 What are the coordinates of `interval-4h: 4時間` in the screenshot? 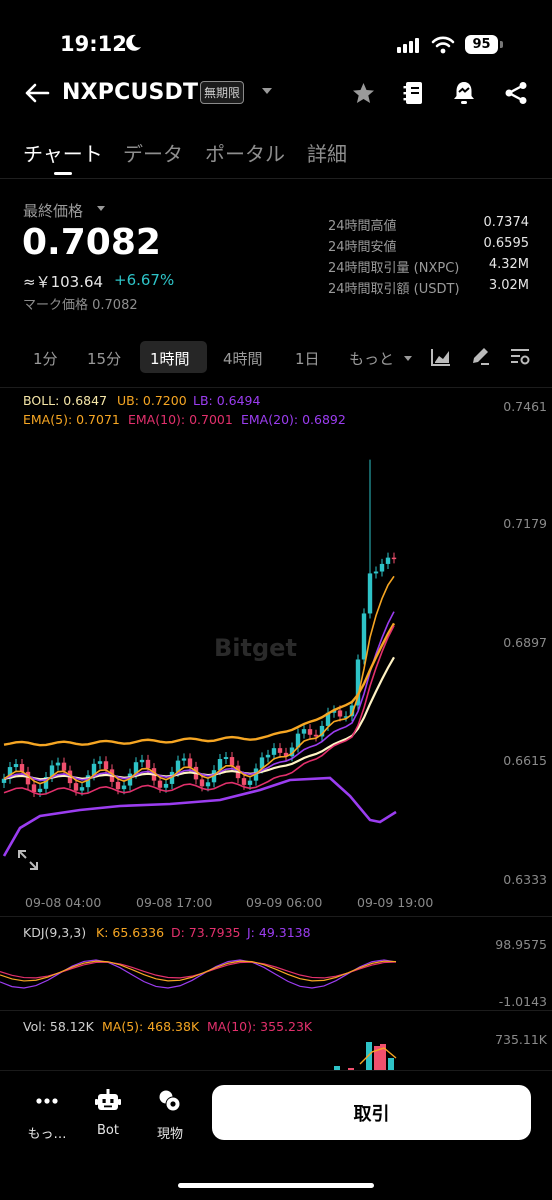 It's located at (243, 359).